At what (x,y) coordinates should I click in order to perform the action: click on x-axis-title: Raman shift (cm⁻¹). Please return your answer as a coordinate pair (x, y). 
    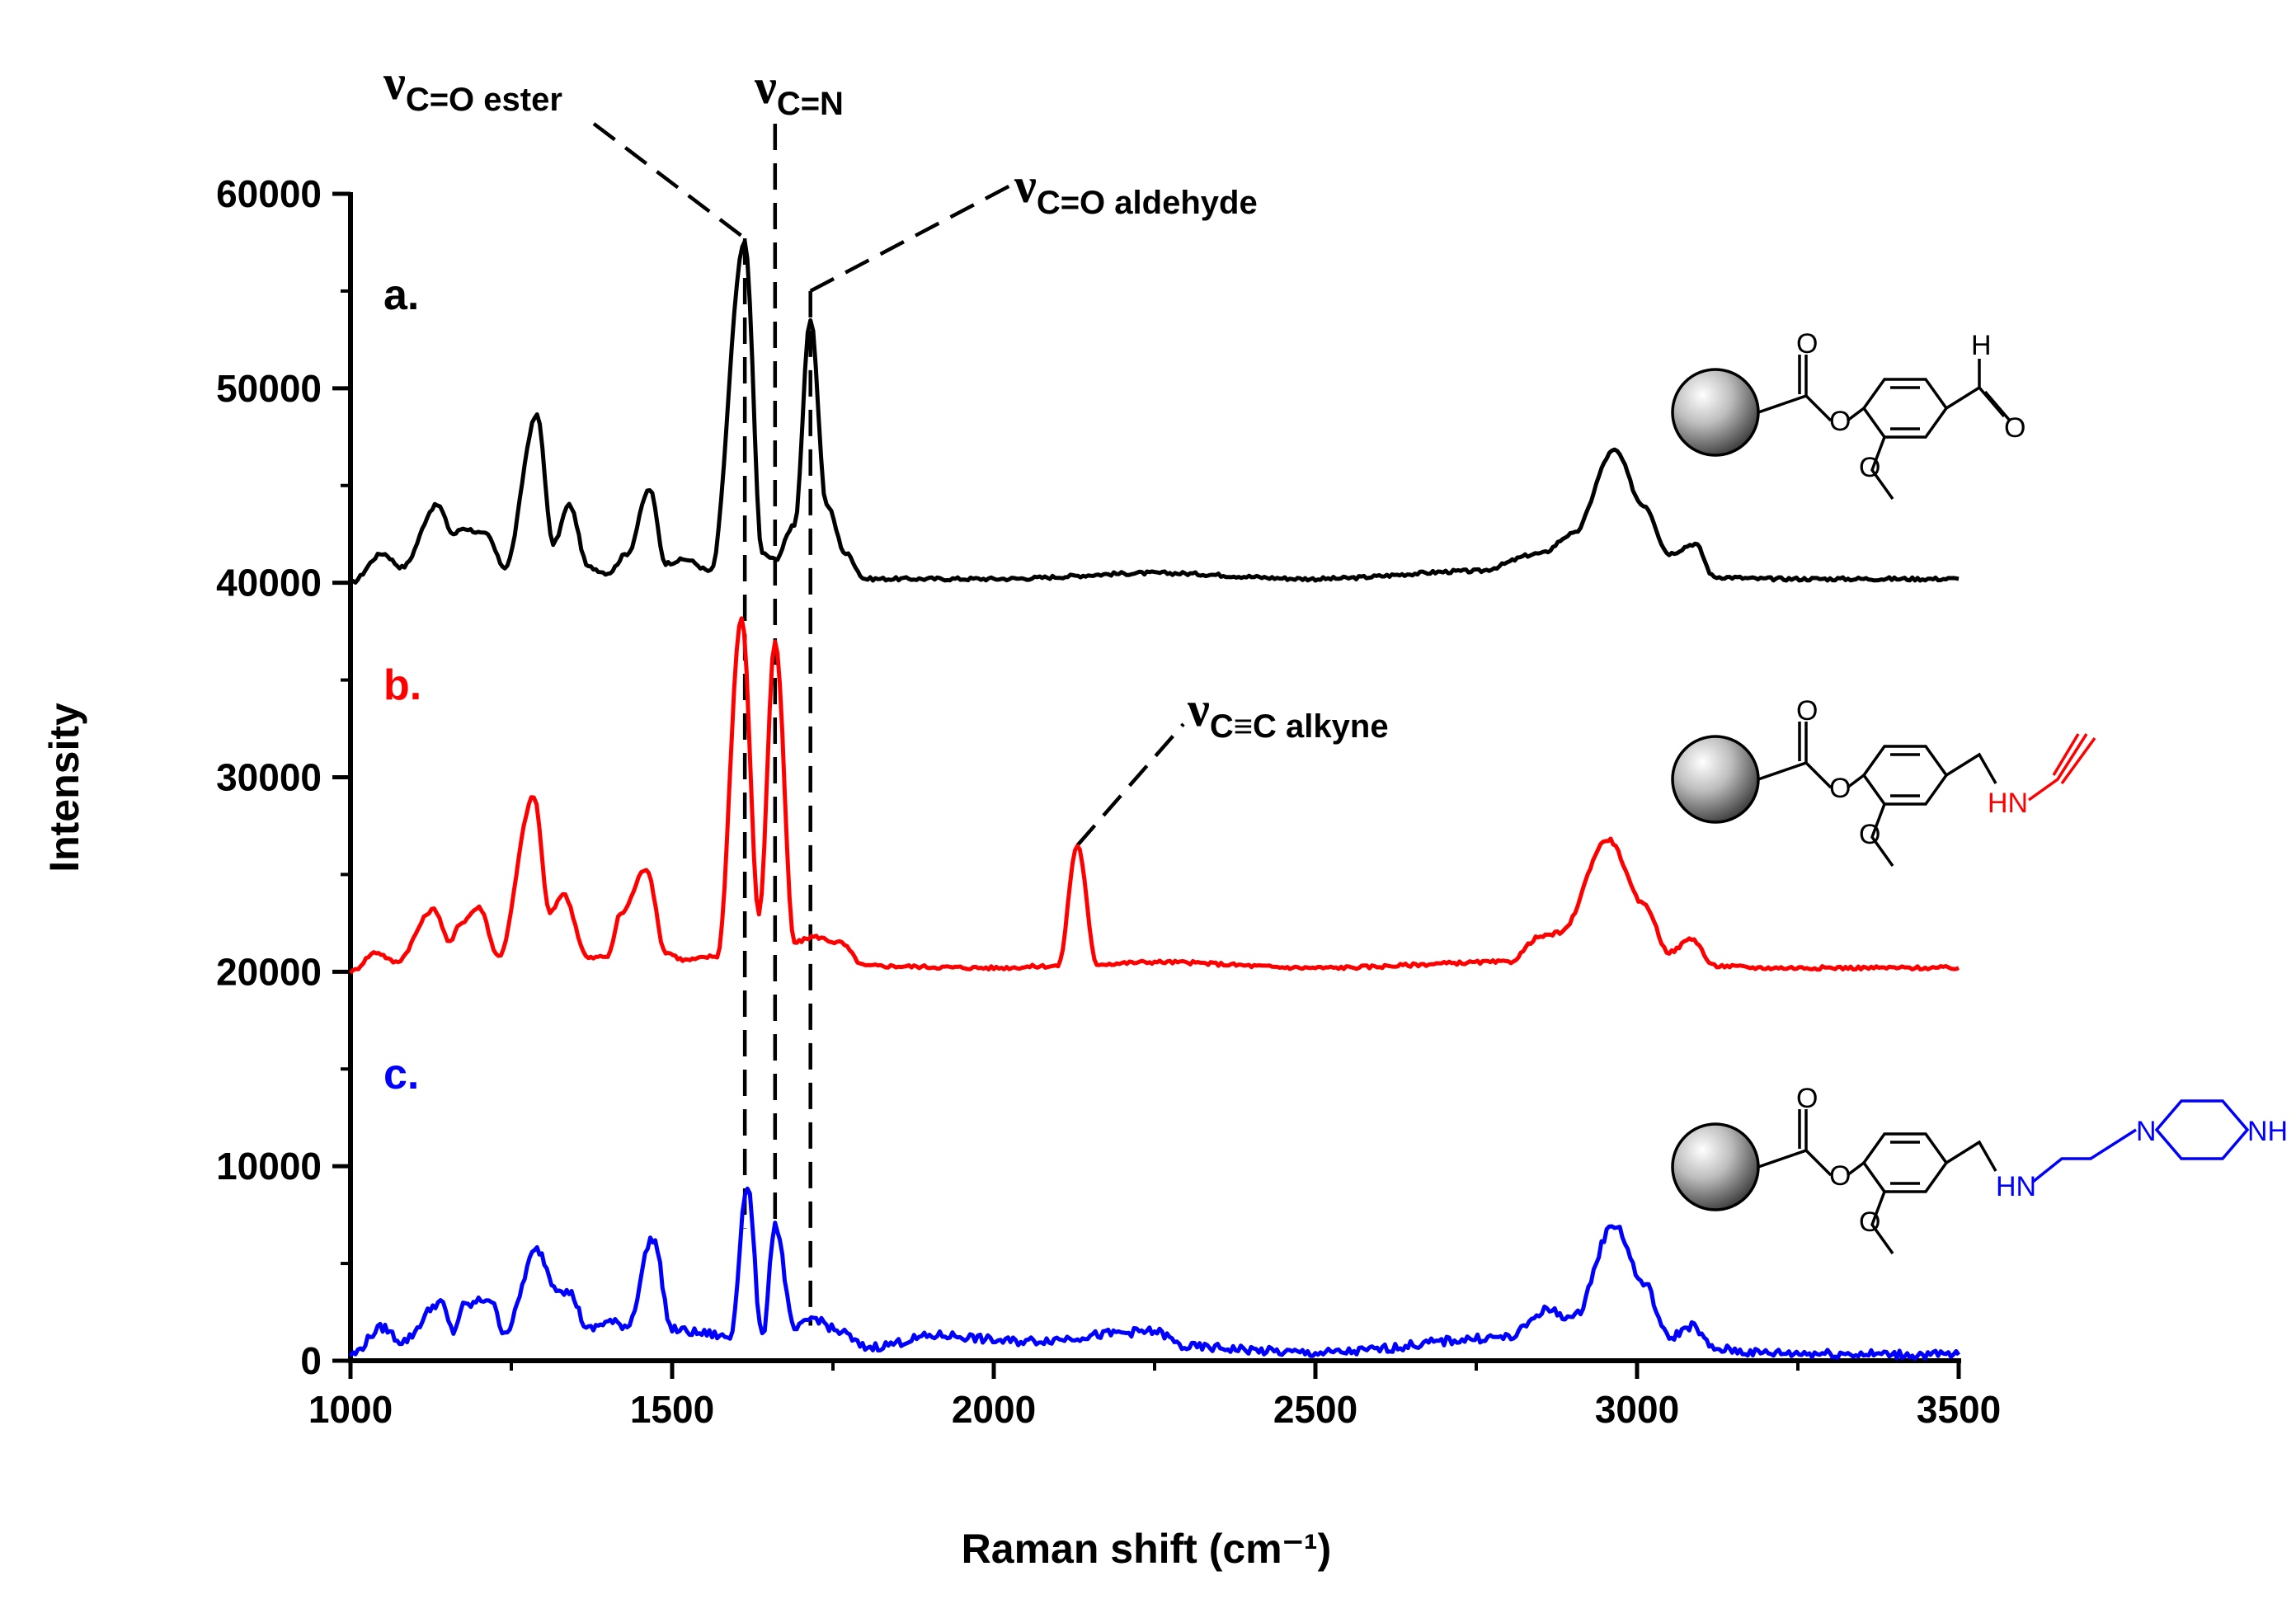
    Looking at the image, I should click on (1147, 1549).